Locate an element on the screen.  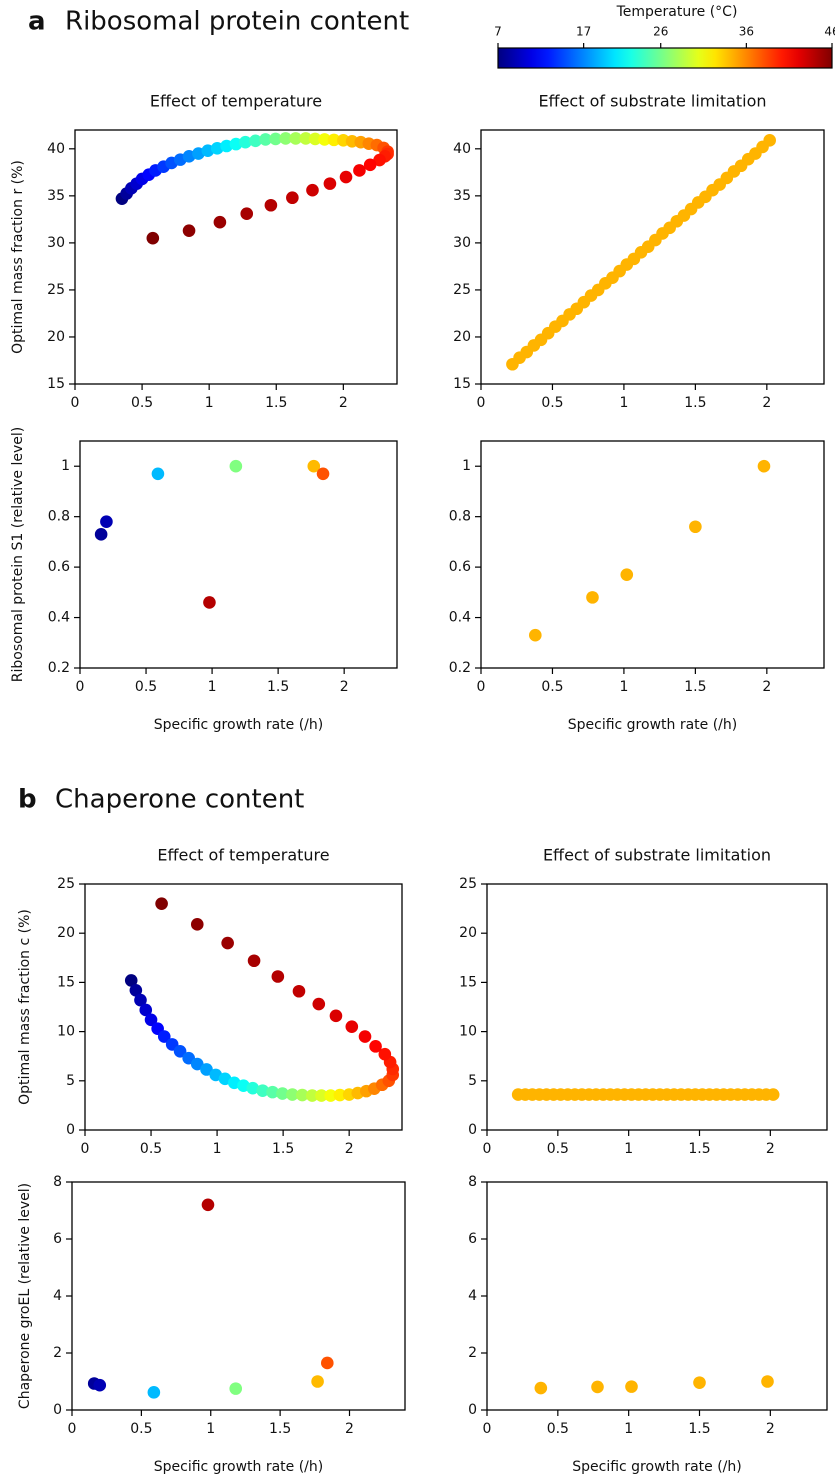
section-title: Chaperone content is located at coordinates (179, 800).